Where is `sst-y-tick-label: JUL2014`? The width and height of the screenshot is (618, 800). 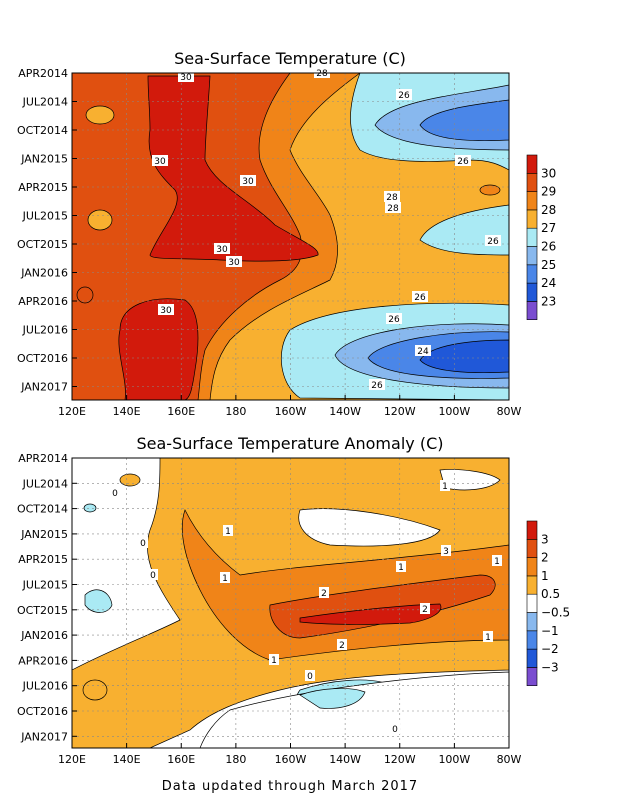 sst-y-tick-label: JUL2014 is located at coordinates (45, 102).